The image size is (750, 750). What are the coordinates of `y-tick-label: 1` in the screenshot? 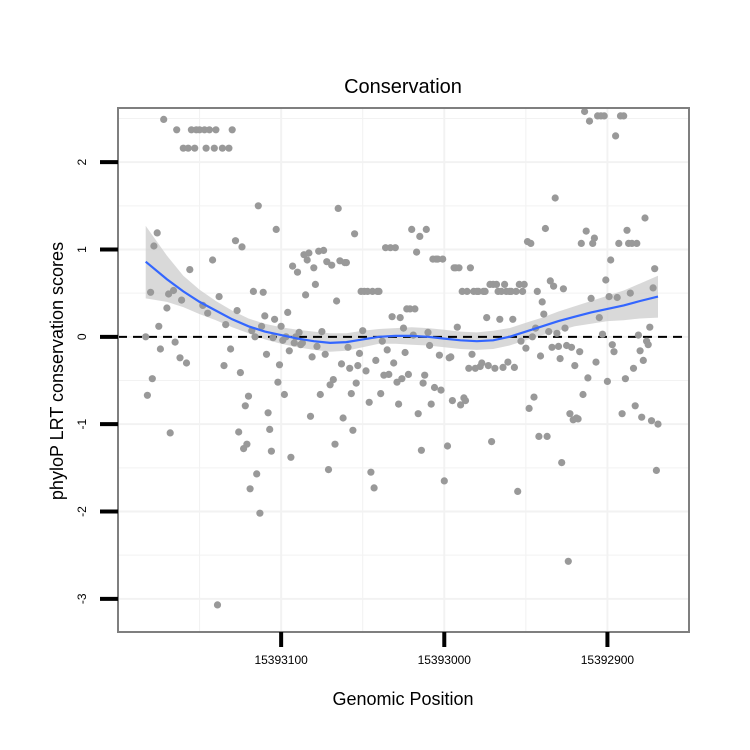 It's located at (82, 249).